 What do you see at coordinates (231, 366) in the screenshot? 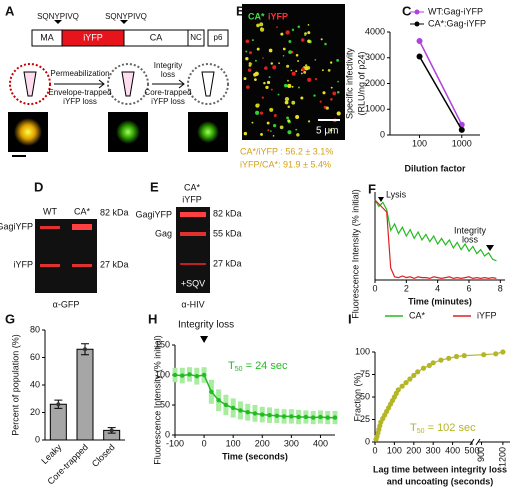
I see `t50-symbol: T` at bounding box center [231, 366].